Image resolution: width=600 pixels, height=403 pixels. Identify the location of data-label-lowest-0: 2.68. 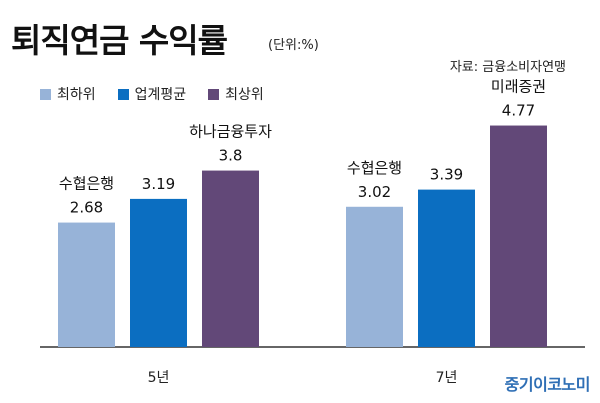
(86, 208).